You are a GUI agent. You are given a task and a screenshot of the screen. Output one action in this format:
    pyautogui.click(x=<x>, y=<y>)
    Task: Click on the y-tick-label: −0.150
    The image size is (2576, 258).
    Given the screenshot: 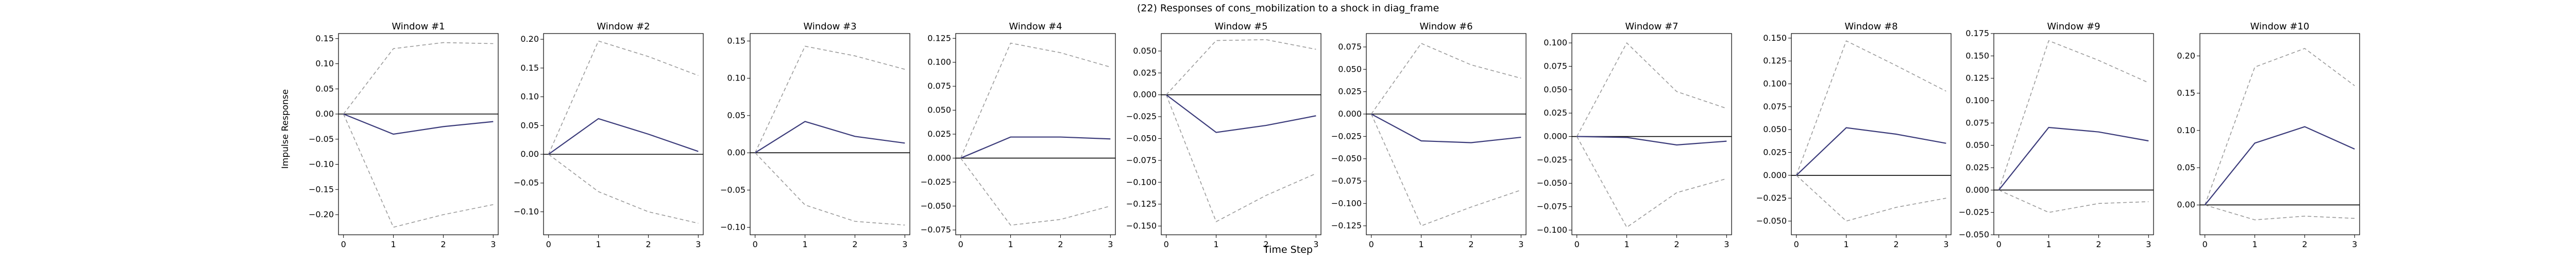 What is the action you would take?
    pyautogui.click(x=1141, y=226)
    